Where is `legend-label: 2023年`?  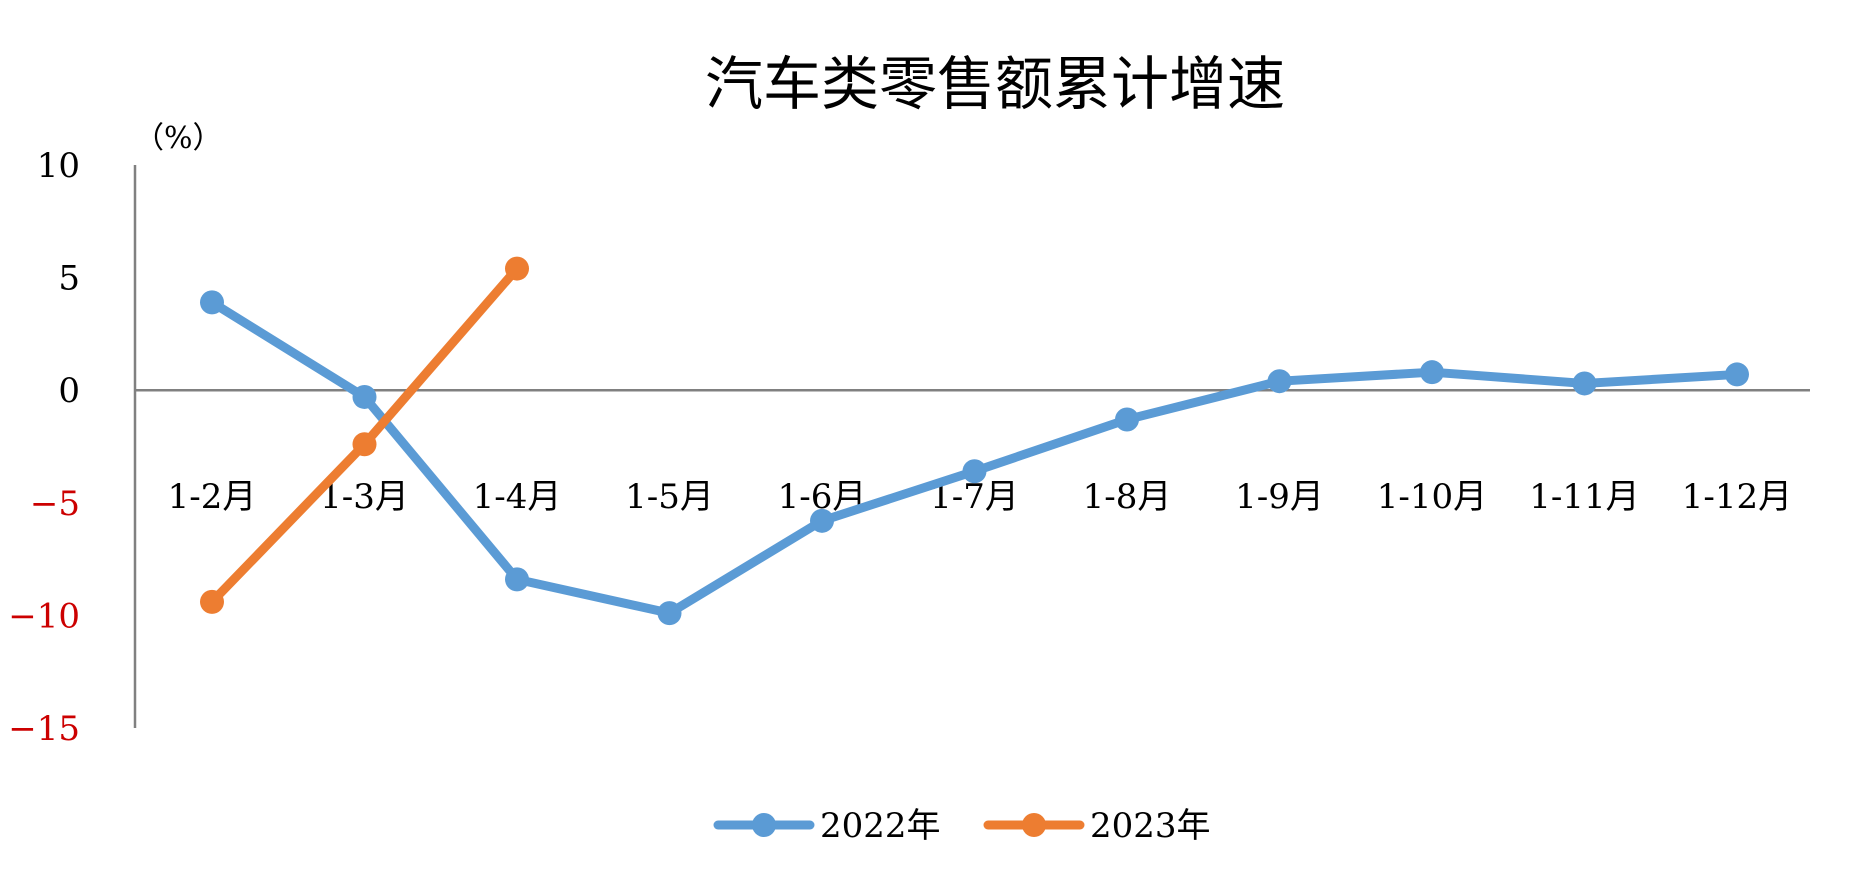
legend-label: 2023年 is located at coordinates (1150, 826).